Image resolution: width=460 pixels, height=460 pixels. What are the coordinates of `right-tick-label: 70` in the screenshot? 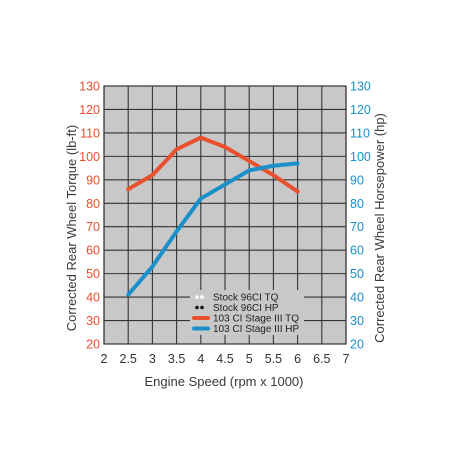 It's located at (357, 227).